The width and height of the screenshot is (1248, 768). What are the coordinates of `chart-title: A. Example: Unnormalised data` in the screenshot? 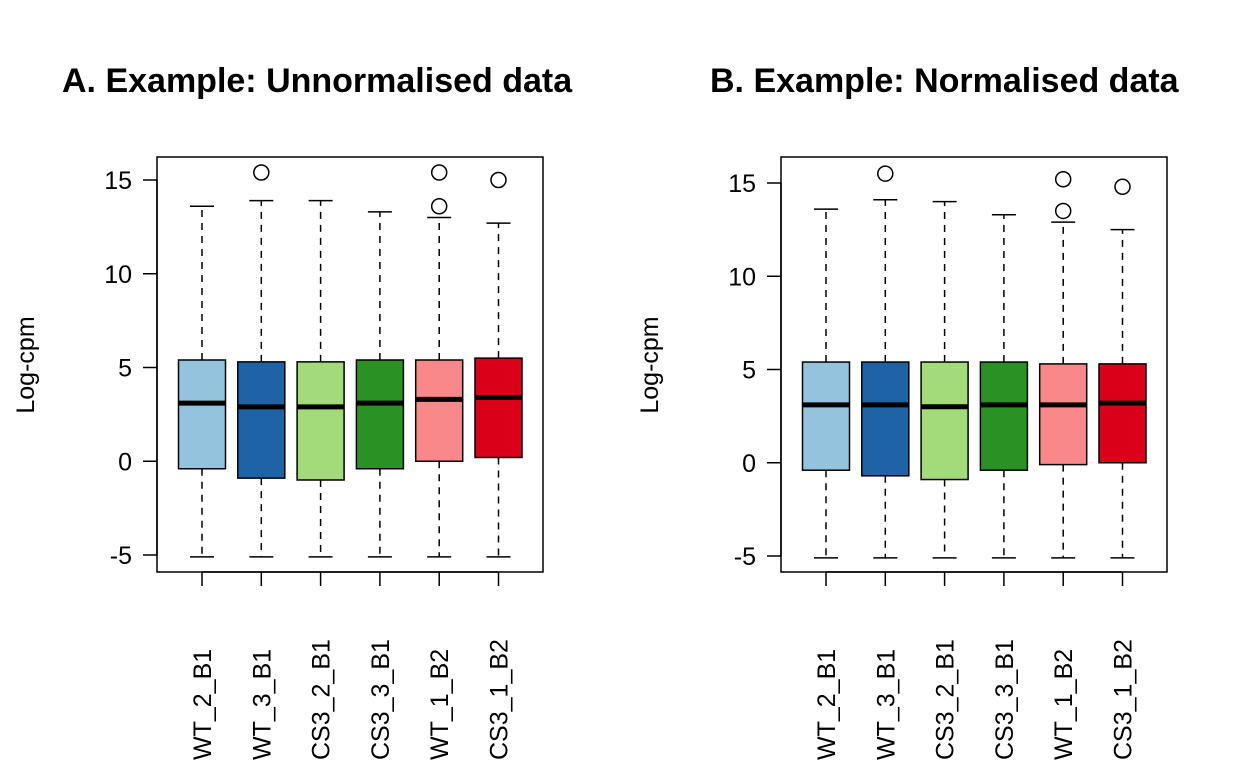 It's located at (317, 81).